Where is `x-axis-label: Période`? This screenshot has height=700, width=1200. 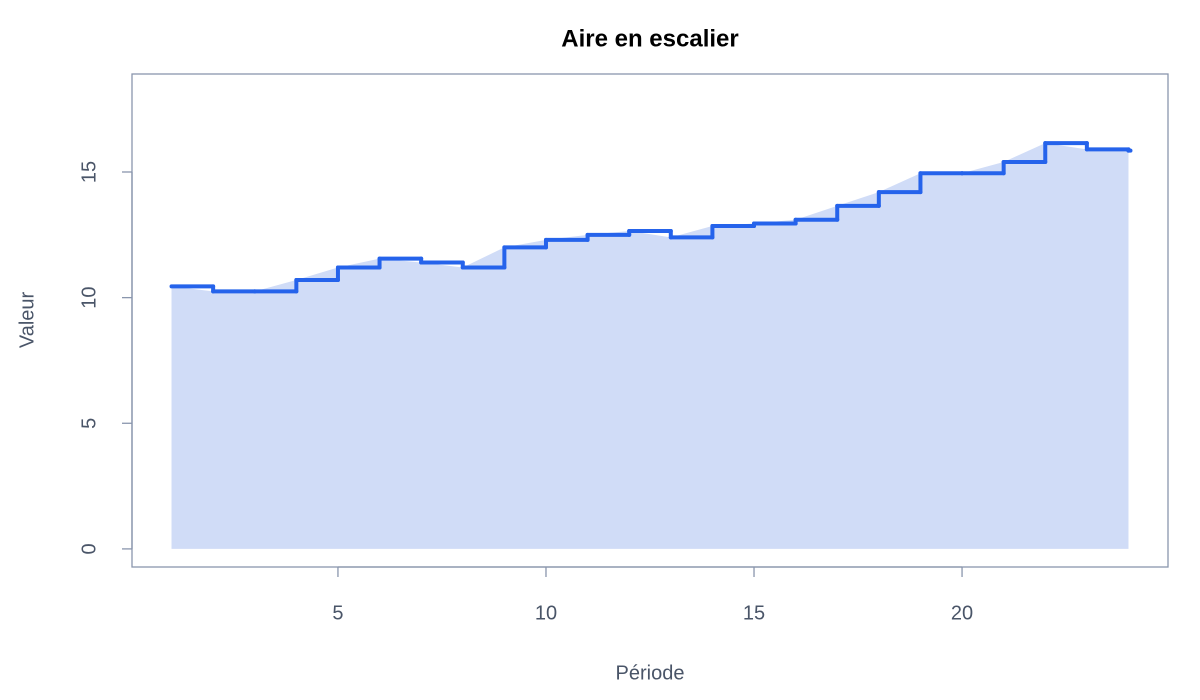 x-axis-label: Période is located at coordinates (650, 673).